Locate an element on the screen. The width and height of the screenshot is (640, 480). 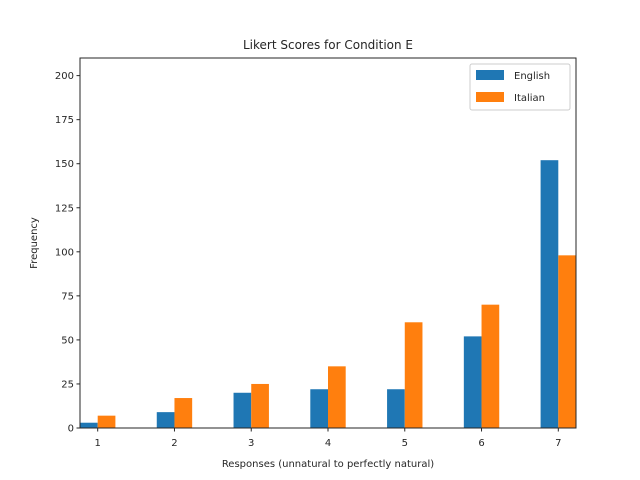
y-tick-label: 200 is located at coordinates (64, 76).